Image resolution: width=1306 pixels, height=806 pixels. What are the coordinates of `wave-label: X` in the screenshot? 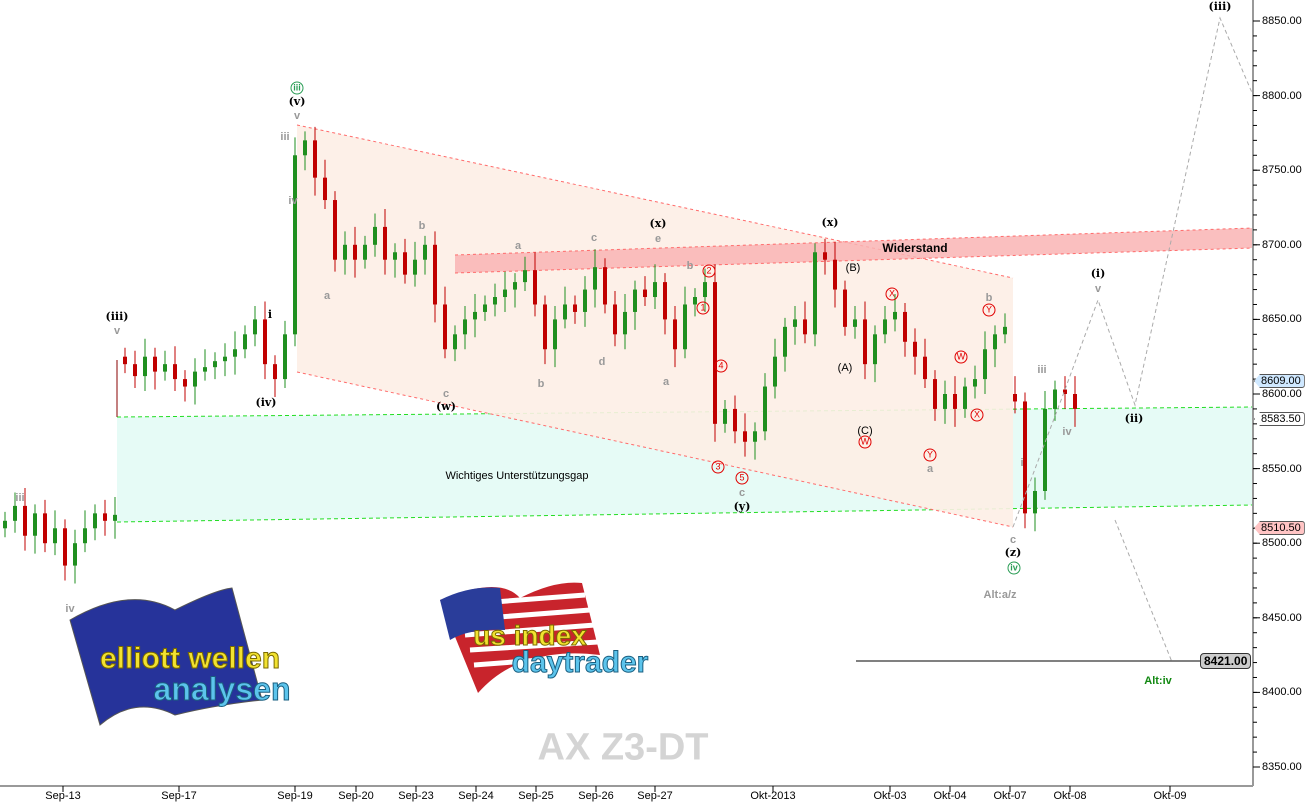 It's located at (977, 415).